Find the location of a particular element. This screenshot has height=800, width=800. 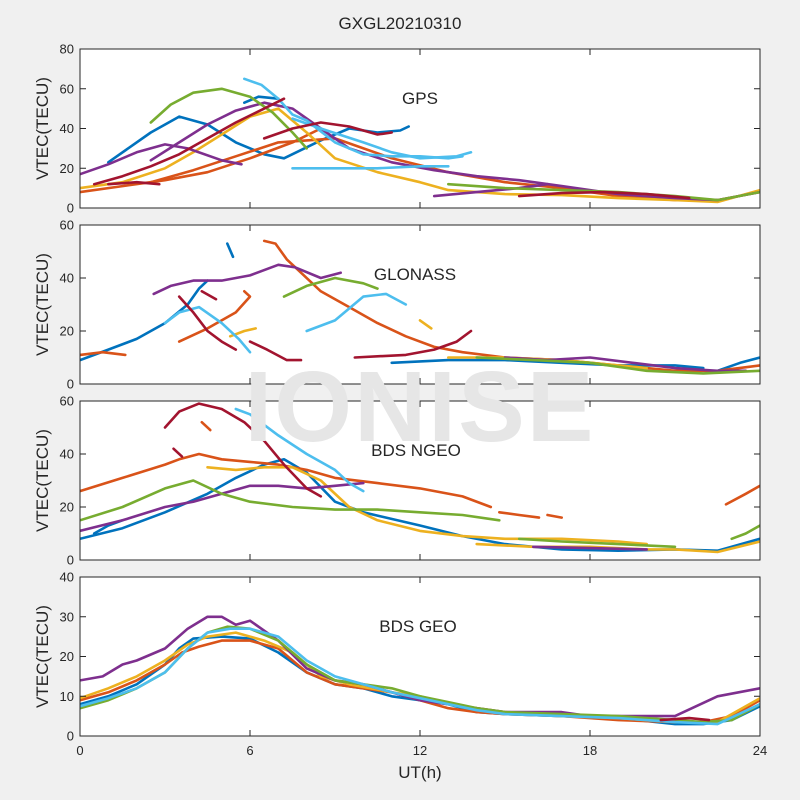

x-tick-label: 6 is located at coordinates (249, 750).